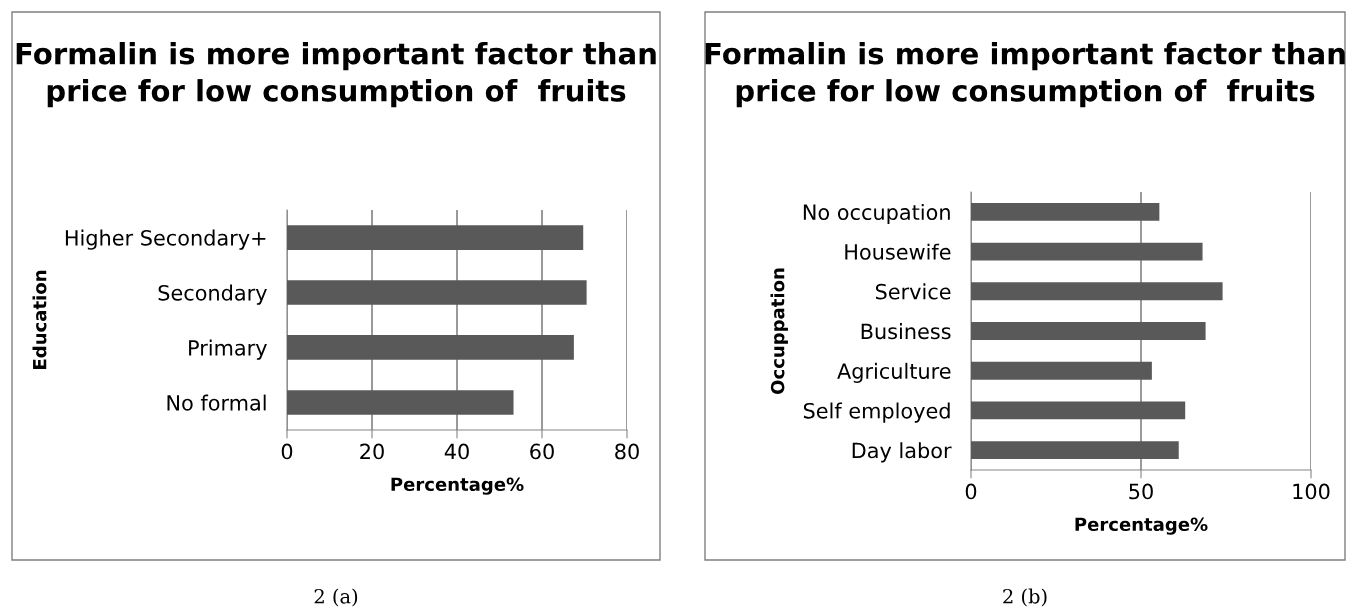 The image size is (1352, 613). Describe the element at coordinates (212, 294) in the screenshot. I see `y-tick-label: Secondary` at that location.